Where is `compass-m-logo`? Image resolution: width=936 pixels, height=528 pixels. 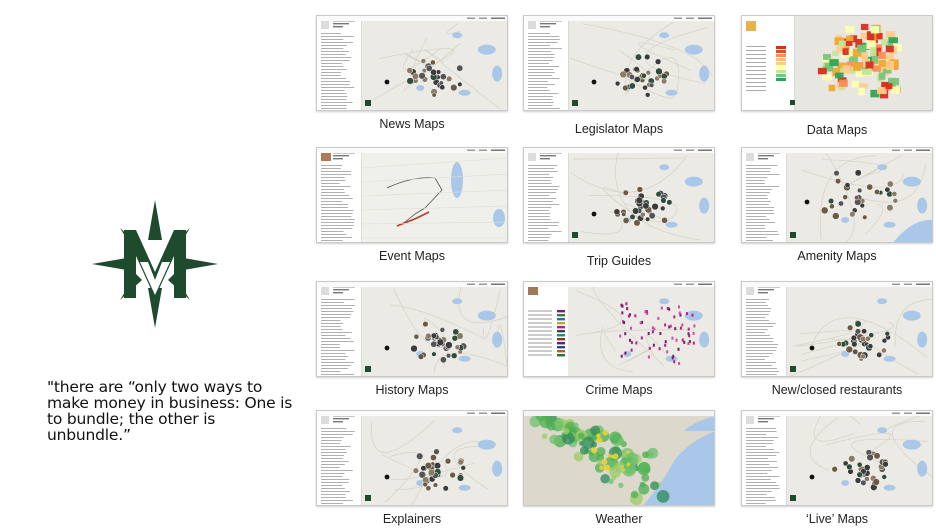
compass-m-logo is located at coordinates (155, 264).